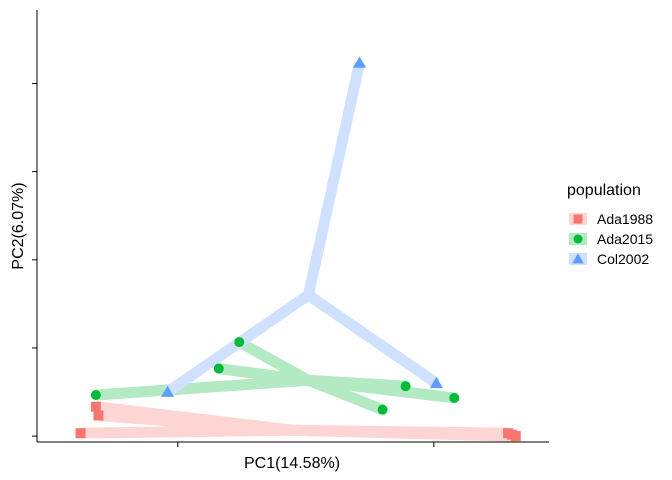 This screenshot has height=480, width=672. What do you see at coordinates (625, 239) in the screenshot?
I see `legend-label-ada2015: Ada2015` at bounding box center [625, 239].